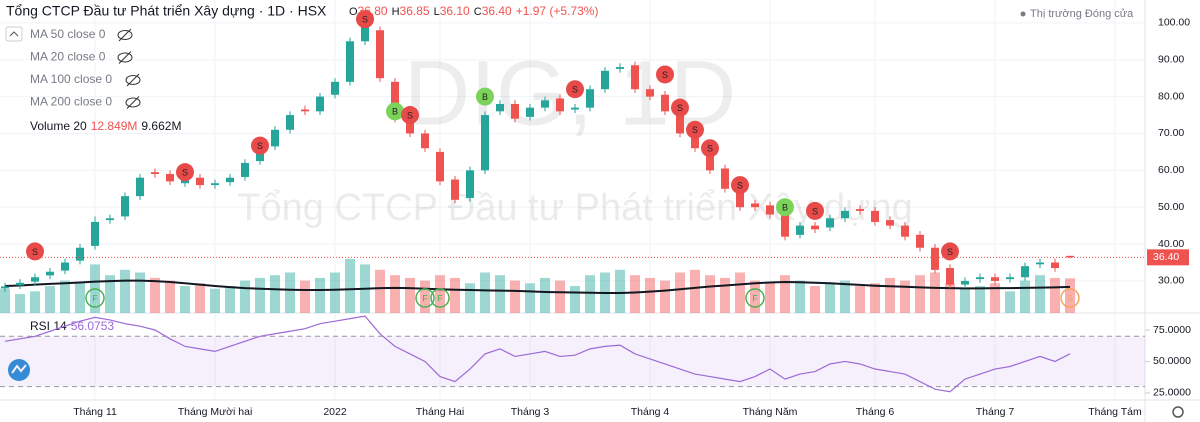  I want to click on x-tick-label: Tháng Năm, so click(770, 412).